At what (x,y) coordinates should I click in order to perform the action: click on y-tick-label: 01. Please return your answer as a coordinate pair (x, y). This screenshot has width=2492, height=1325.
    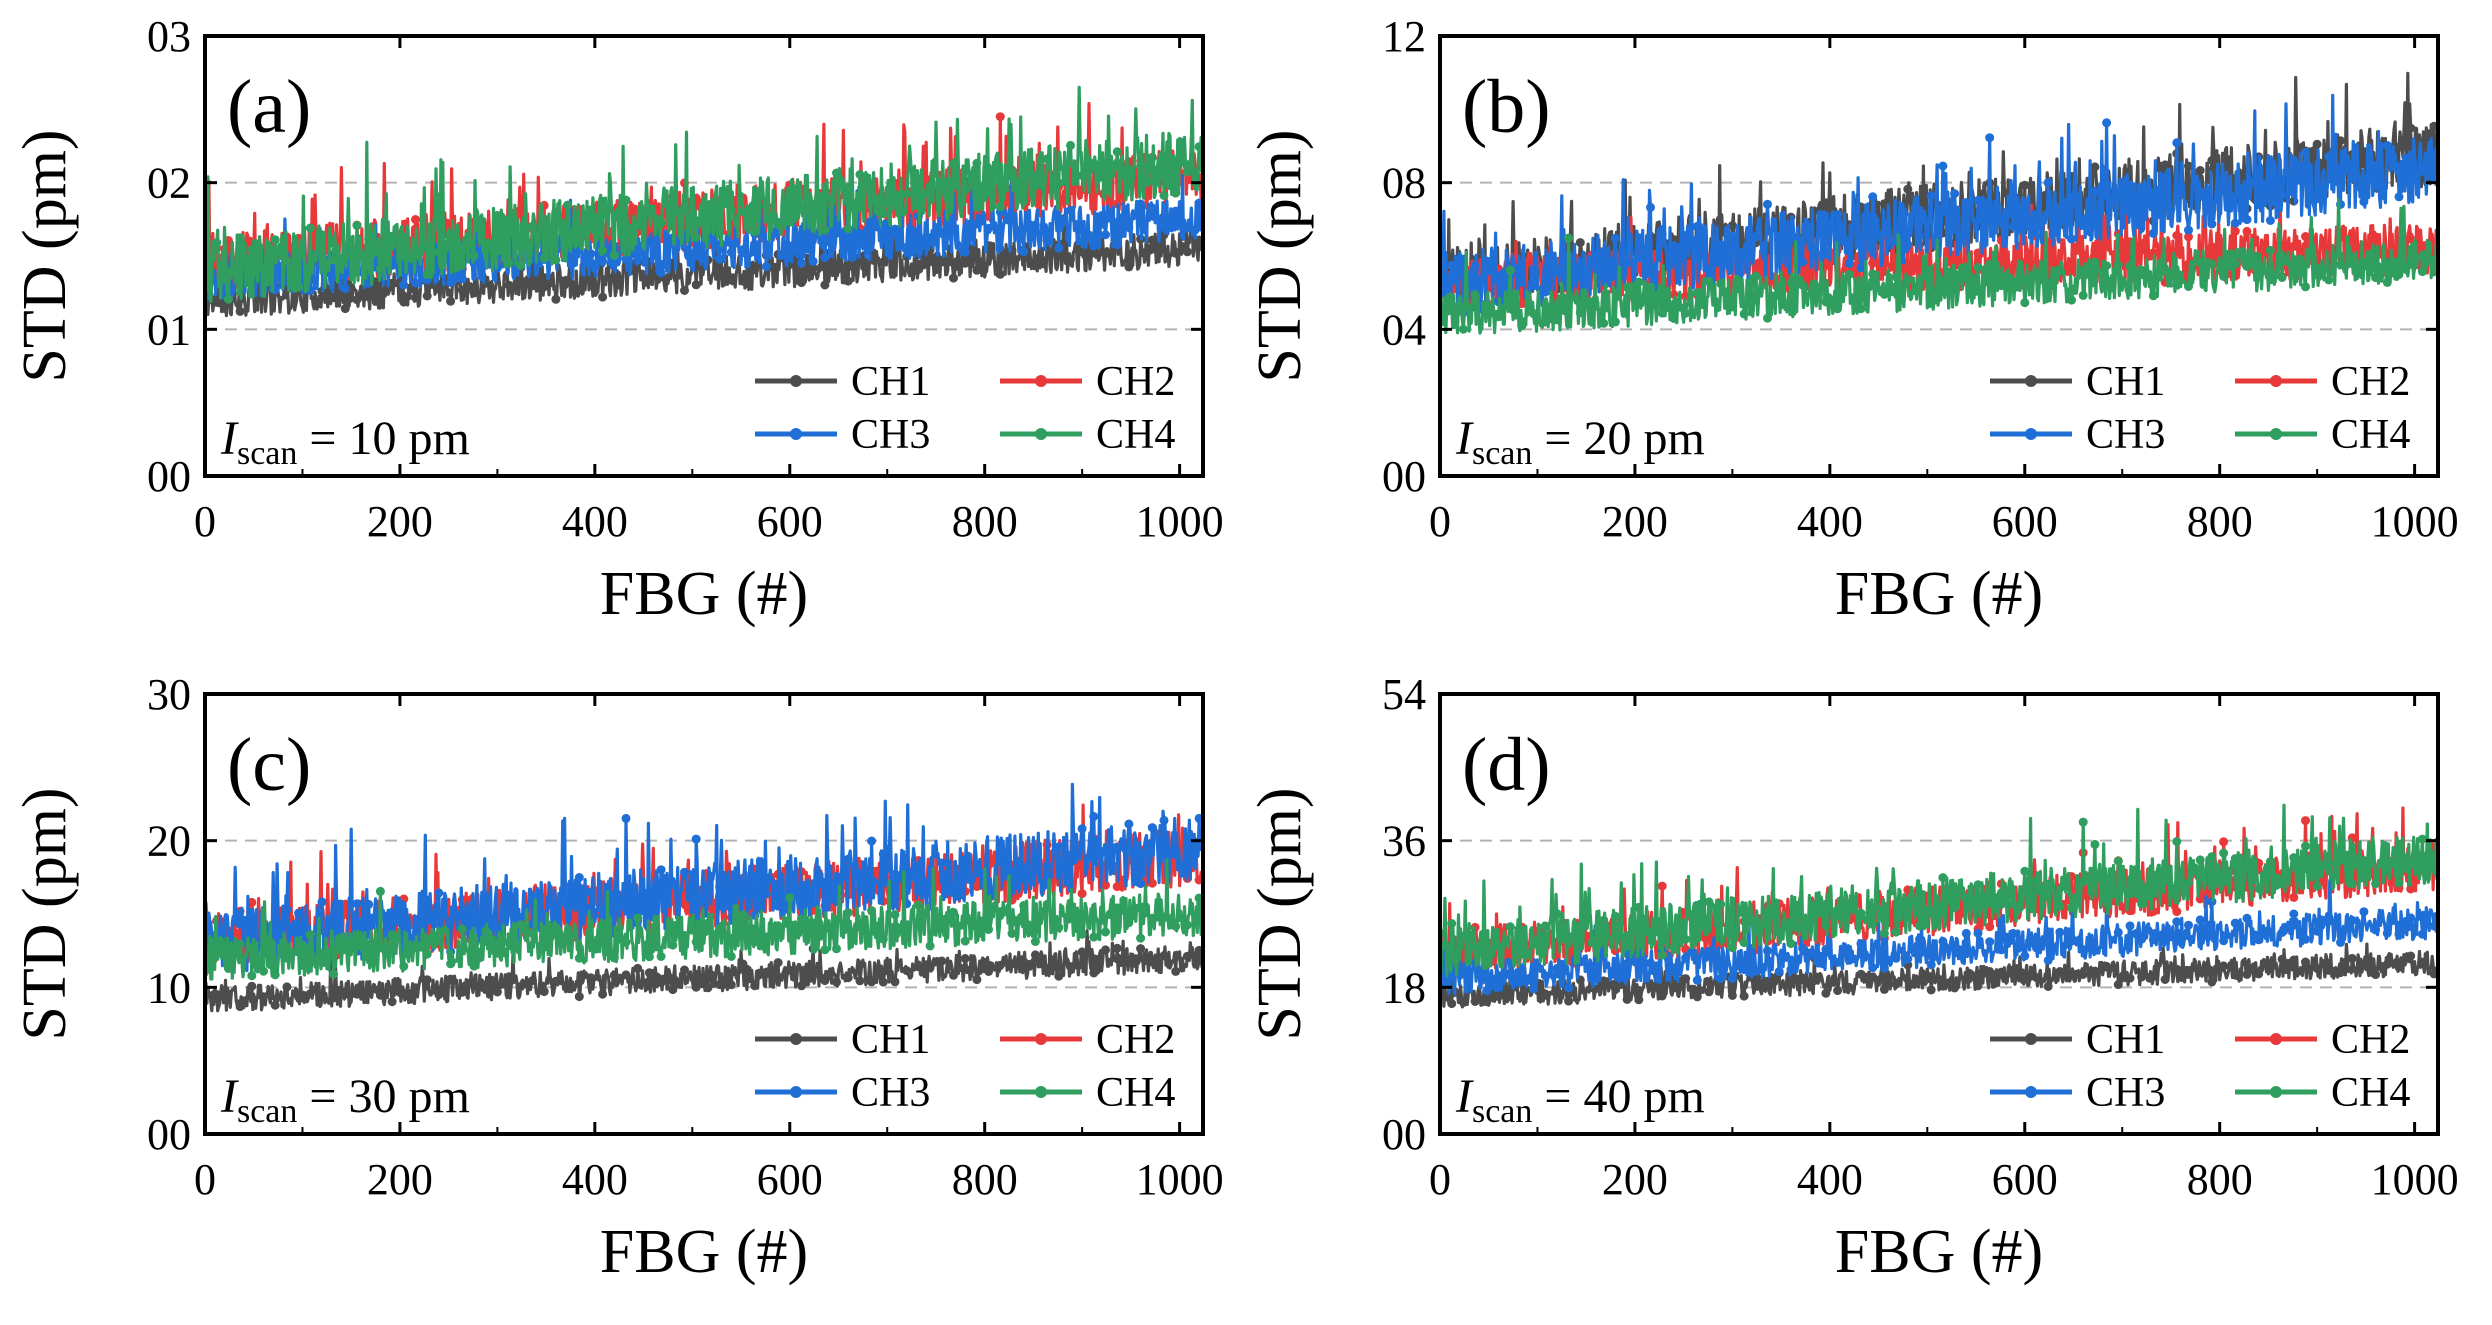
    Looking at the image, I should click on (169, 329).